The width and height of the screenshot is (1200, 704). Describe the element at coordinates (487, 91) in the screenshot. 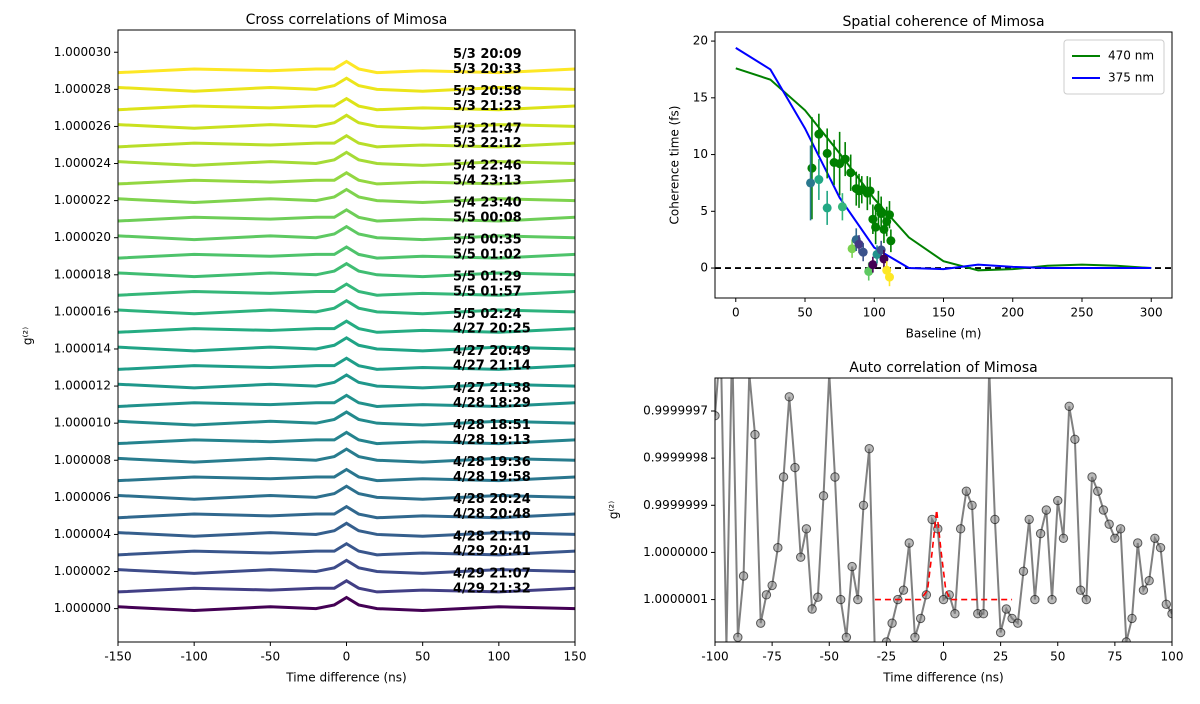

I see `series-label: 5/3 20:58` at that location.